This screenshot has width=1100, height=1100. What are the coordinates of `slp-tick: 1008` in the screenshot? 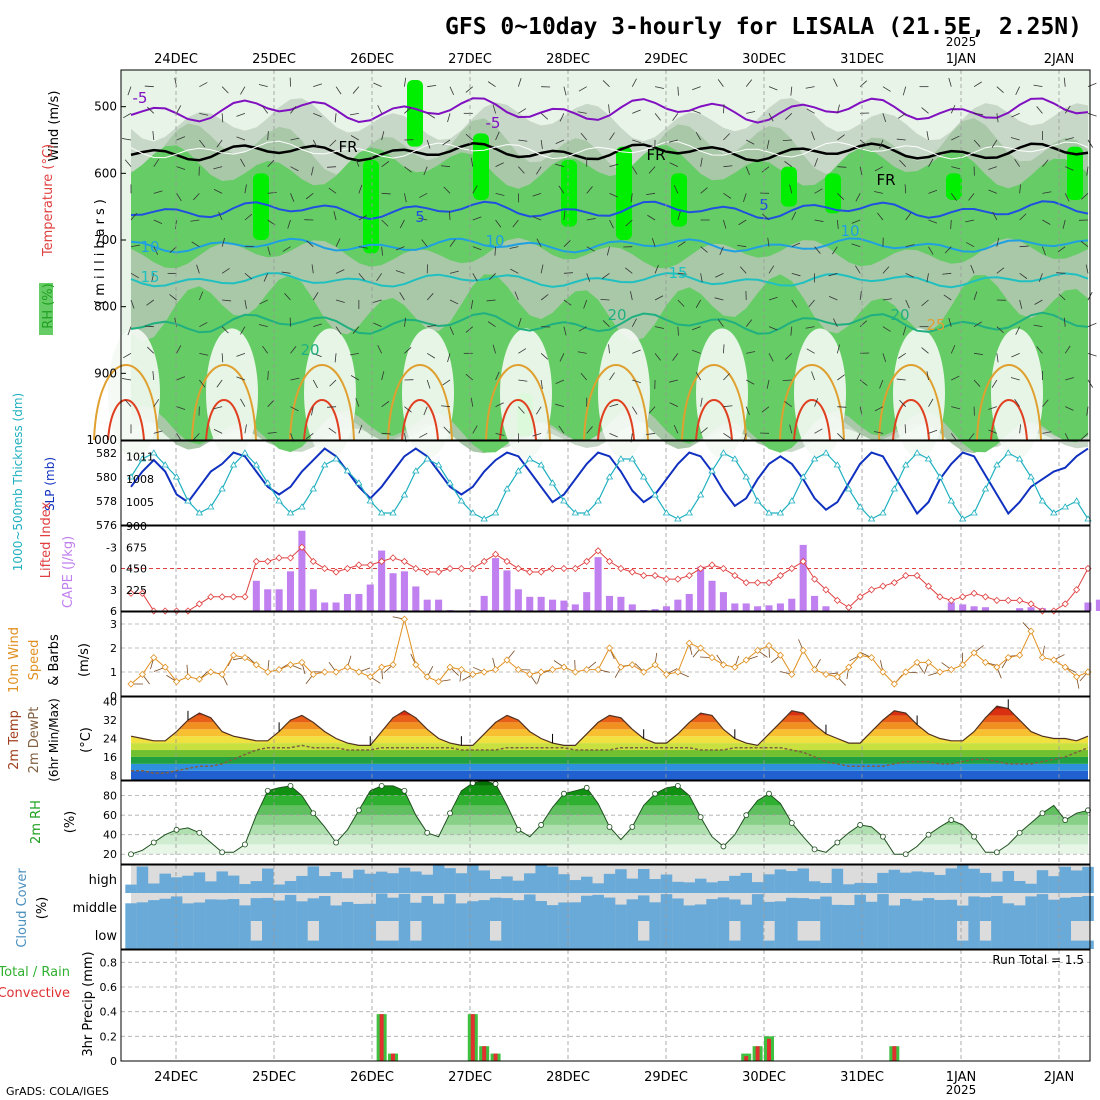 It's located at (140, 479).